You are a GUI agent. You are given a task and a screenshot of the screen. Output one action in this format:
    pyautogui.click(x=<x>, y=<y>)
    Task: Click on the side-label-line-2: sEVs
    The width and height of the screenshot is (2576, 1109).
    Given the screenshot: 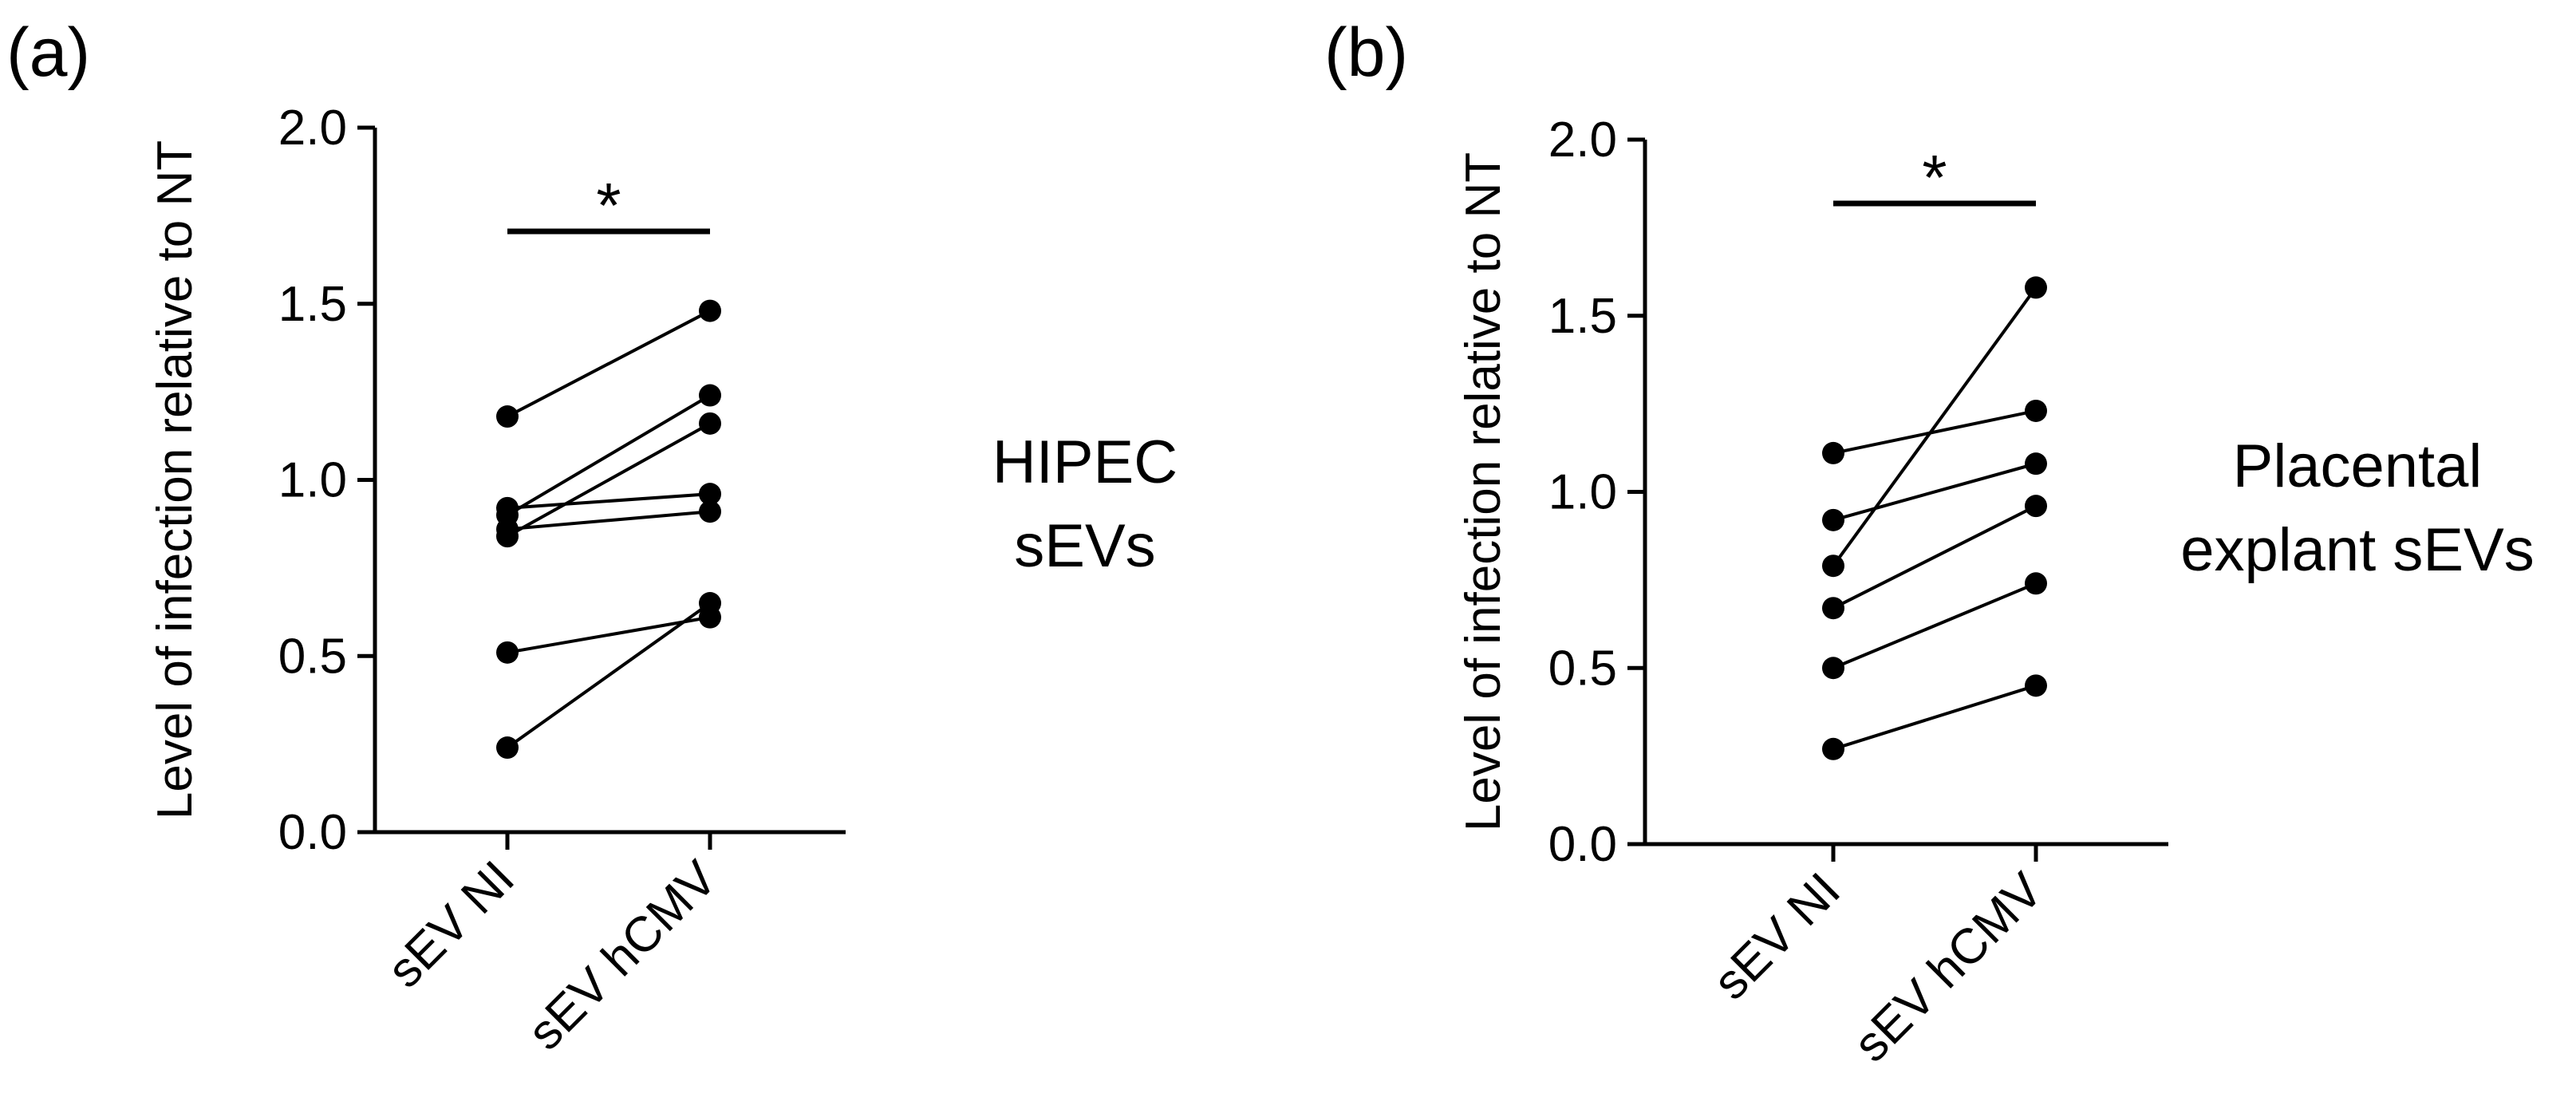 What is the action you would take?
    pyautogui.click(x=1084, y=546)
    